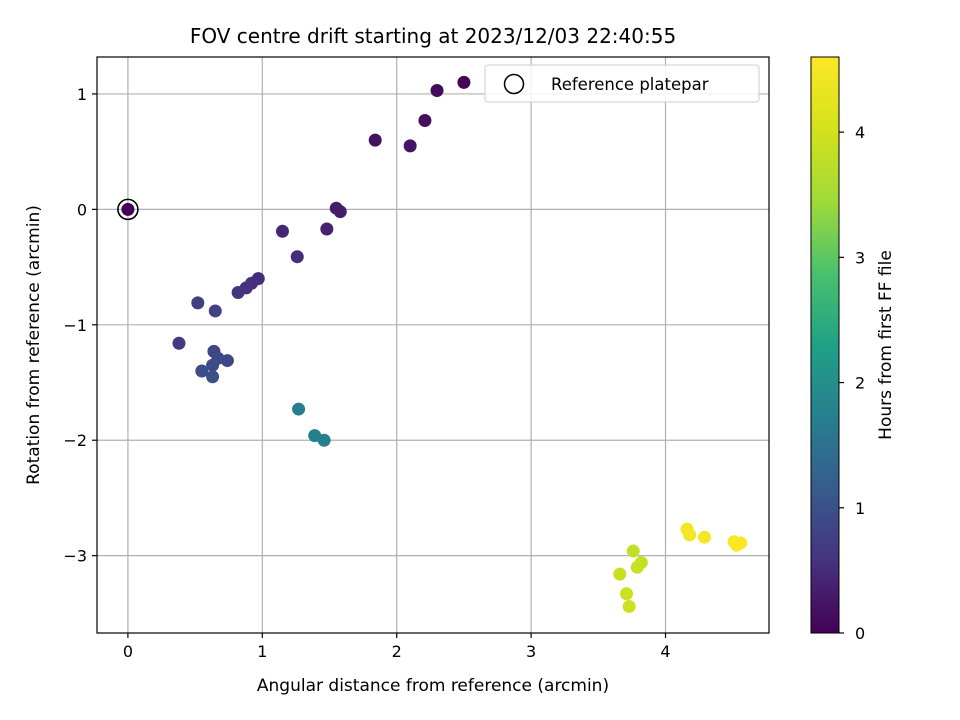 This screenshot has width=960, height=720. What do you see at coordinates (531, 651) in the screenshot?
I see `x-tick-label: 3` at bounding box center [531, 651].